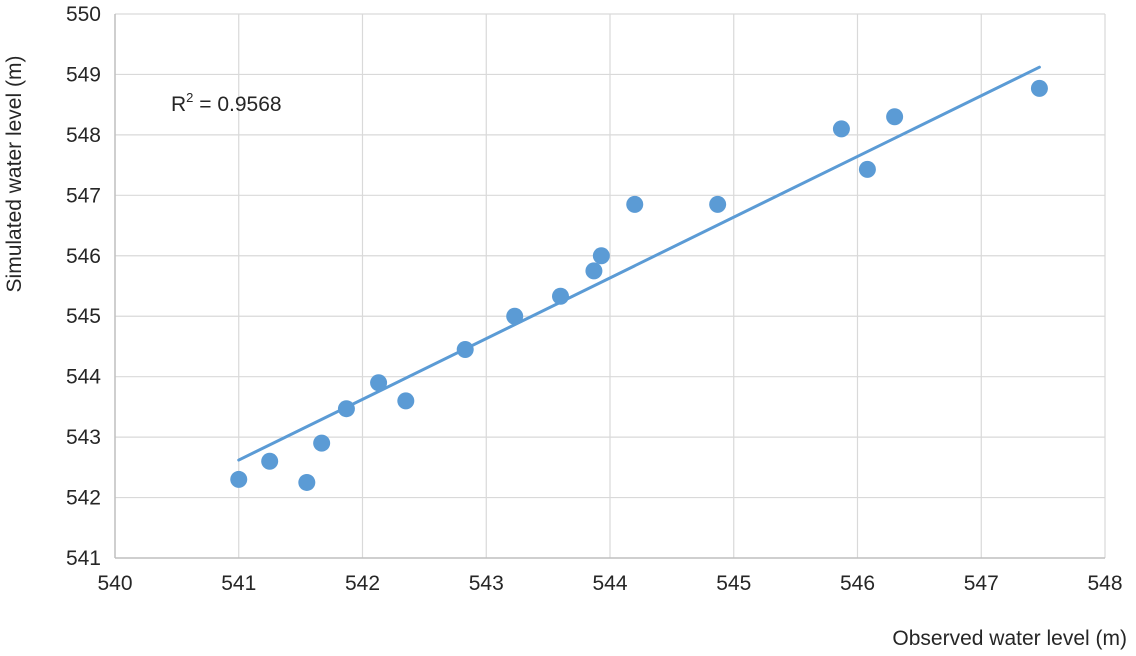  What do you see at coordinates (1104, 583) in the screenshot?
I see `x-tick-label: 548` at bounding box center [1104, 583].